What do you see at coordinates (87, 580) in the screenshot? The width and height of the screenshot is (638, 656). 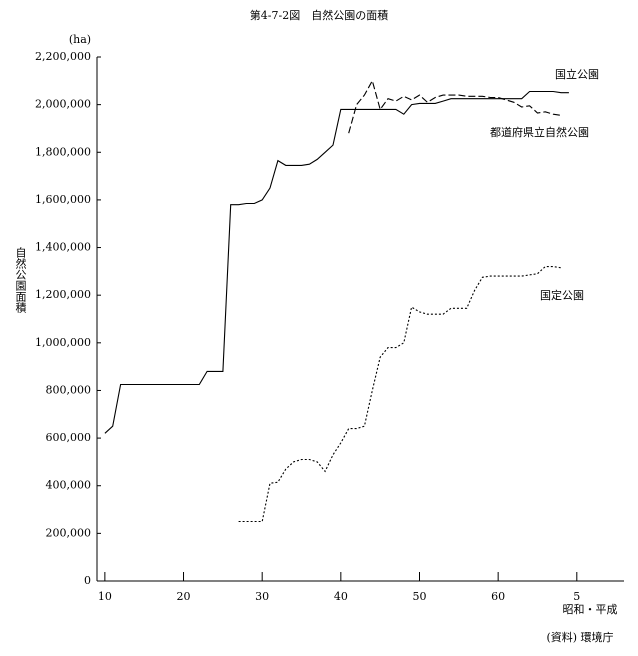 I see `y-tick-label: 0` at bounding box center [87, 580].